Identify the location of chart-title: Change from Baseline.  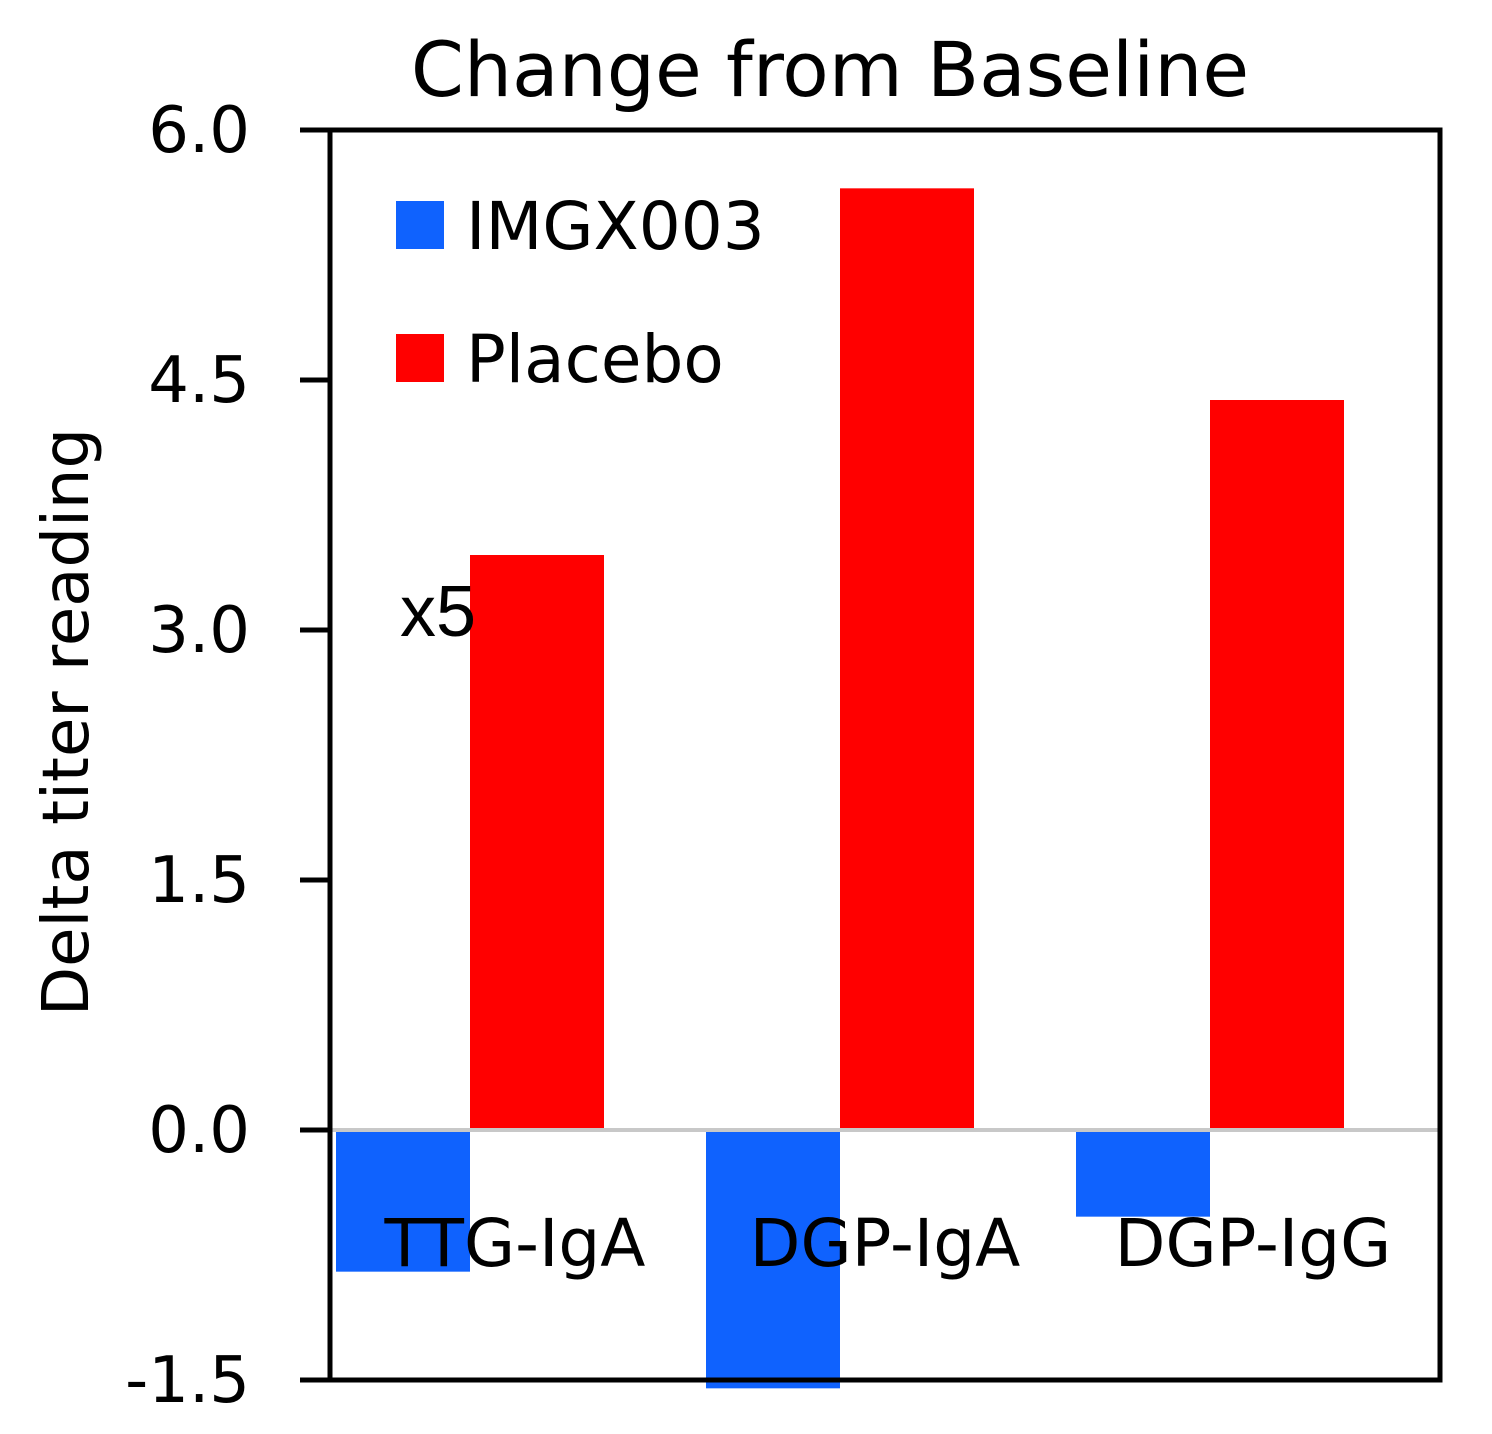
(830, 69).